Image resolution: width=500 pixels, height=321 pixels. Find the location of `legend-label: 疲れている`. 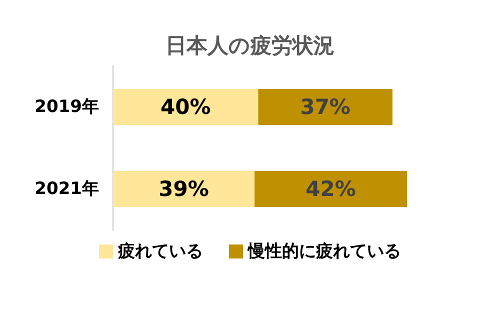

legend-label: 疲れている is located at coordinates (160, 252).